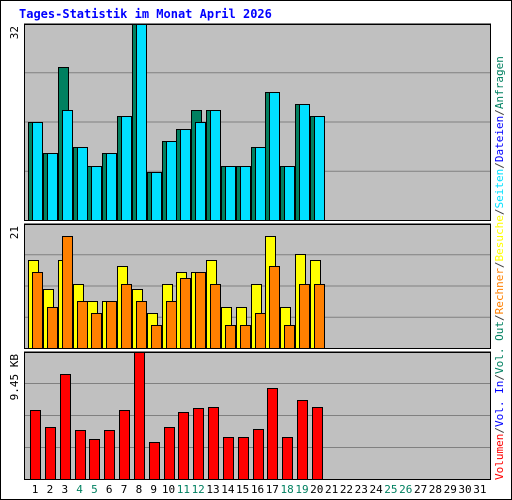  I want to click on x-tick-label: 23, so click(361, 489).